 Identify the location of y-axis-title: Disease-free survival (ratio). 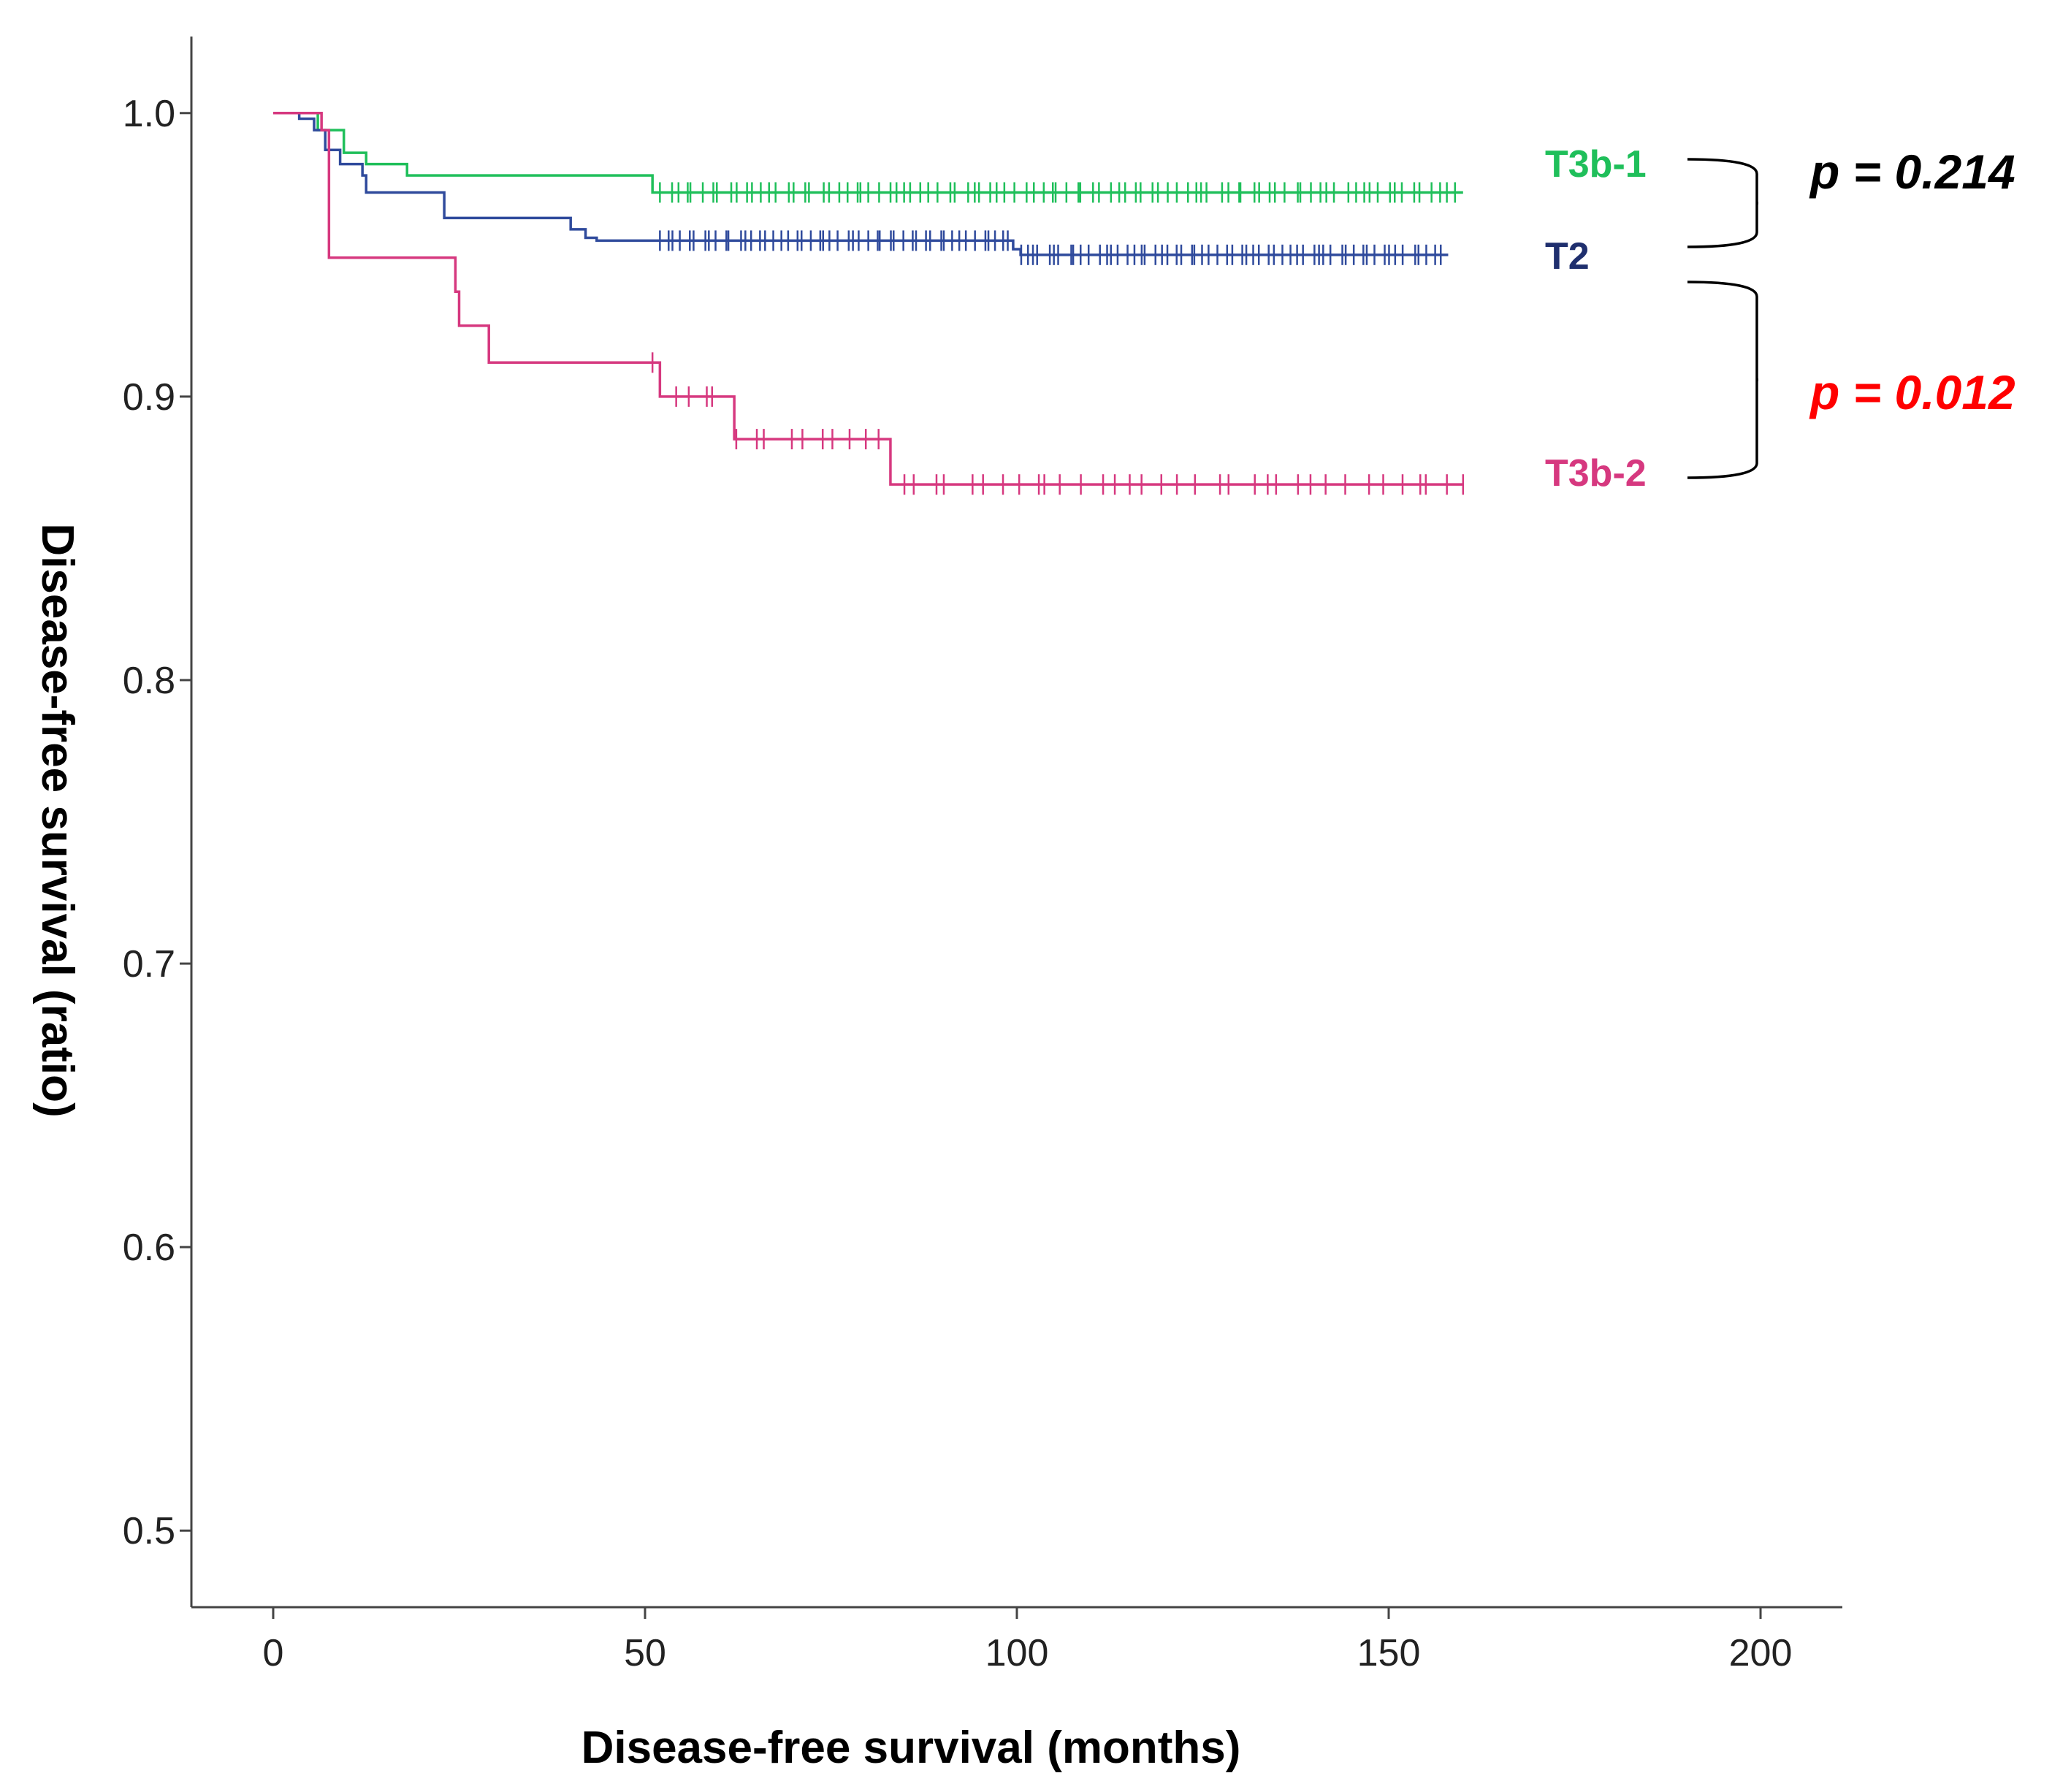
(58, 820).